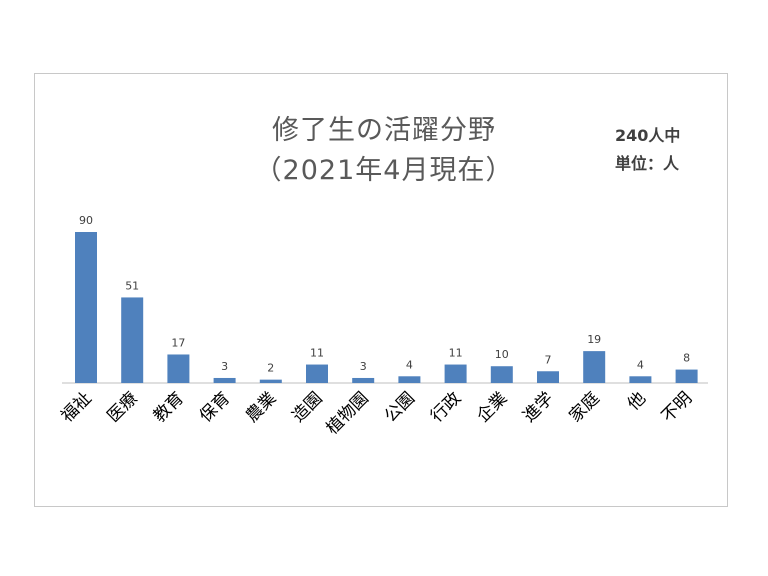 This screenshot has width=768, height=576. Describe the element at coordinates (456, 353) in the screenshot. I see `data-label-8: 11` at that location.